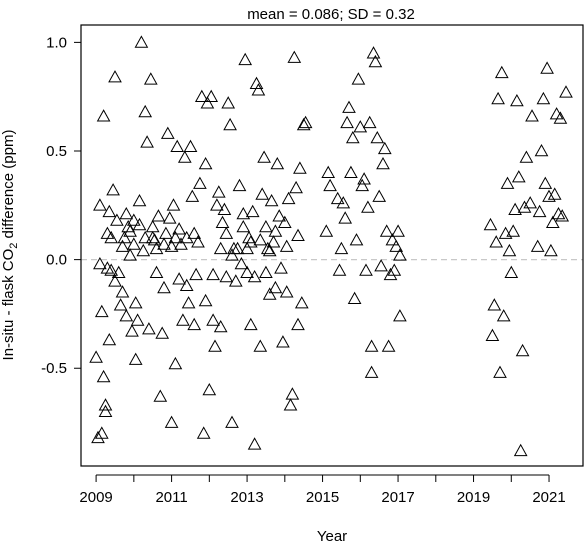  I want to click on y-axis-label: In-situ - flask CO2 difference (ppm), so click(10, 245).